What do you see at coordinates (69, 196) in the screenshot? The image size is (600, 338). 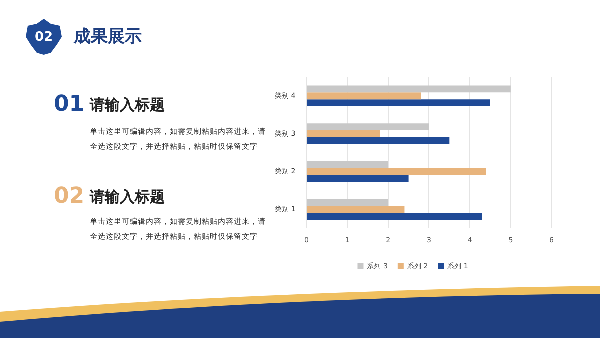 I see `text: 02` at bounding box center [69, 196].